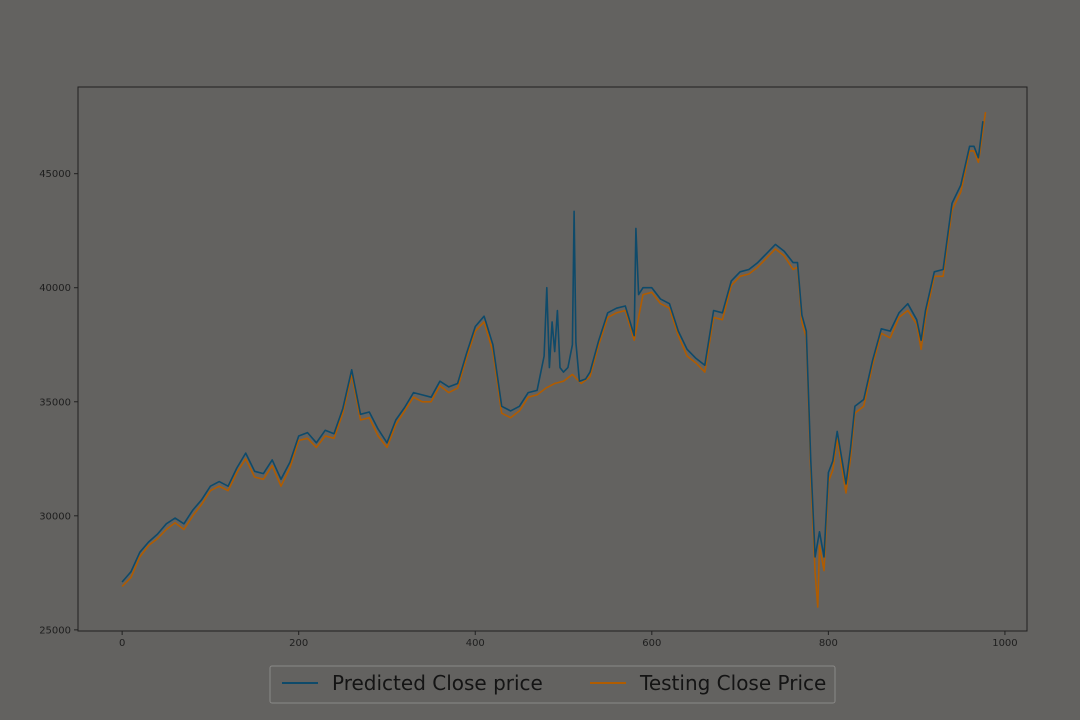 The image size is (1080, 720). What do you see at coordinates (55, 630) in the screenshot?
I see `y-tick-label: 25000` at bounding box center [55, 630].